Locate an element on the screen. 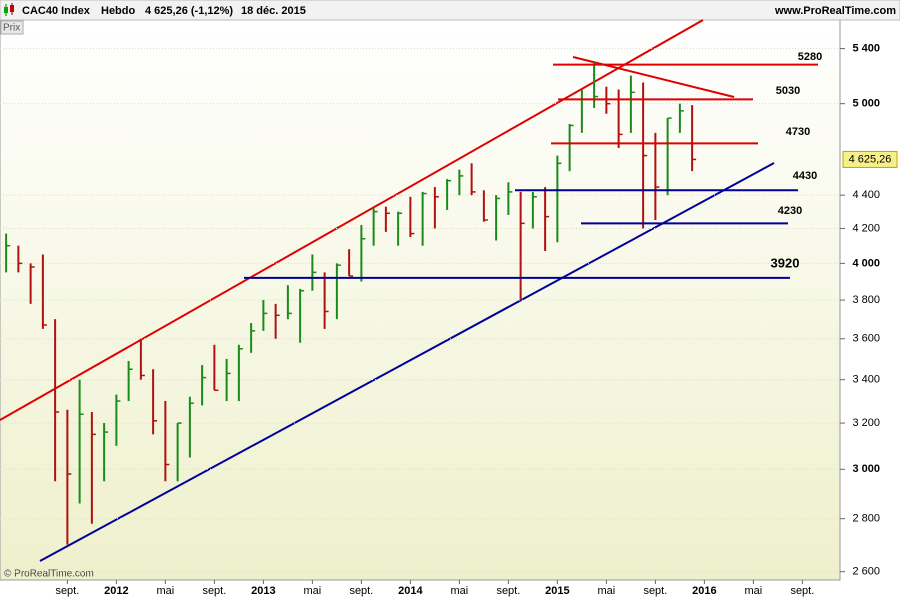 The width and height of the screenshot is (900, 605). y-tick-label: 3 400 is located at coordinates (866, 380).